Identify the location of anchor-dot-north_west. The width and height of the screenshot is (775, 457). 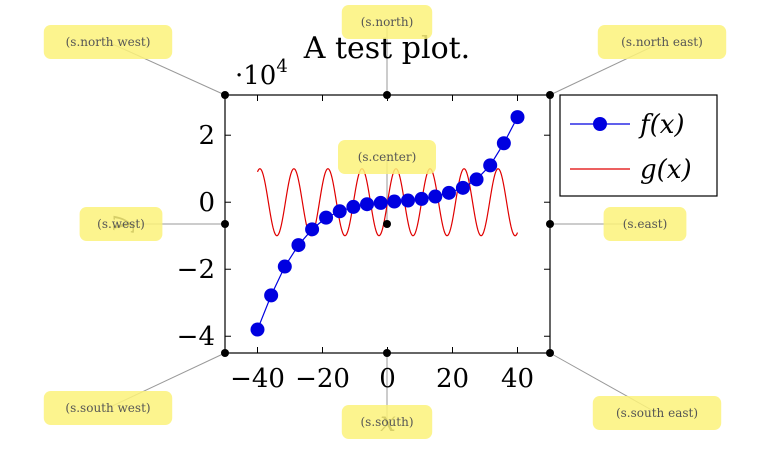
(225, 95).